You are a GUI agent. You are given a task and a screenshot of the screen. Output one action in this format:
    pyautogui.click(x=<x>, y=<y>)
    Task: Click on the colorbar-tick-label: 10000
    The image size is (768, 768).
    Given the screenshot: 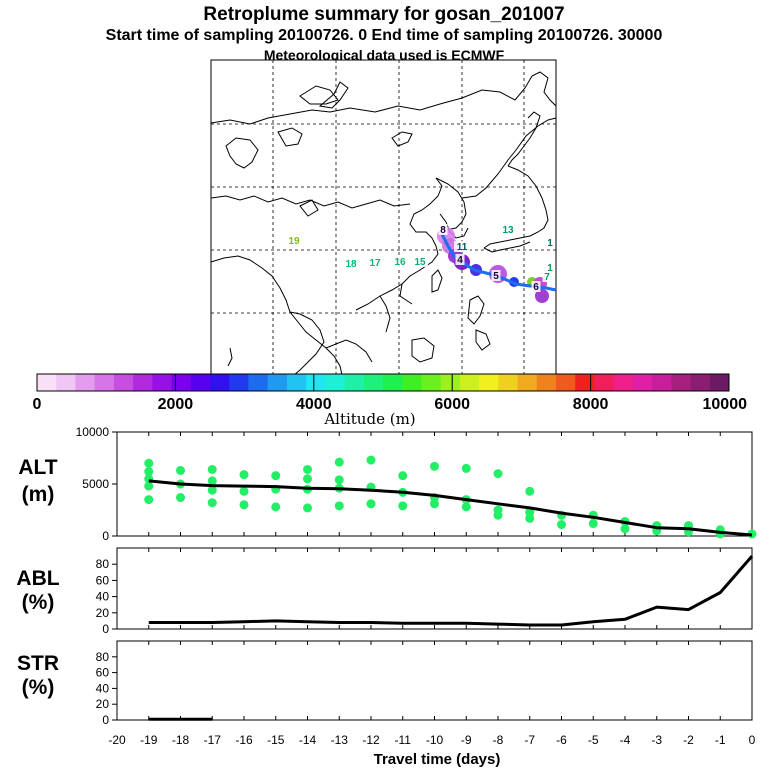 What is the action you would take?
    pyautogui.click(x=725, y=404)
    